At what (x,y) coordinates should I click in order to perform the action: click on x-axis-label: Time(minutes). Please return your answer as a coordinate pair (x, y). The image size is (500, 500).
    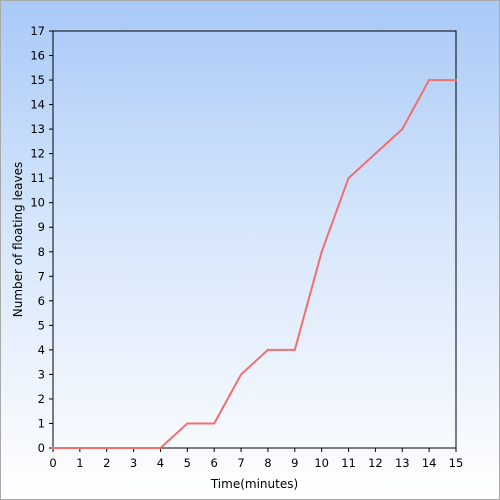
    Looking at the image, I should click on (254, 484).